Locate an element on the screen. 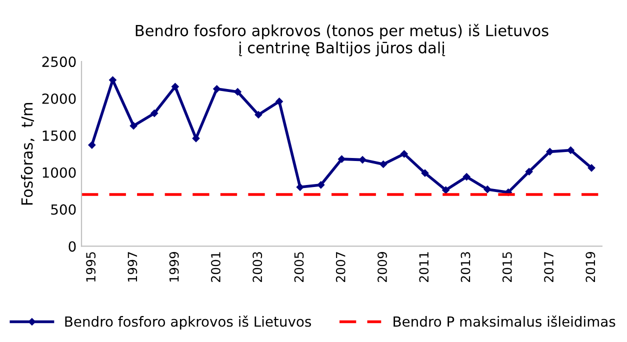  x-tick-label: 2017 is located at coordinates (549, 267).